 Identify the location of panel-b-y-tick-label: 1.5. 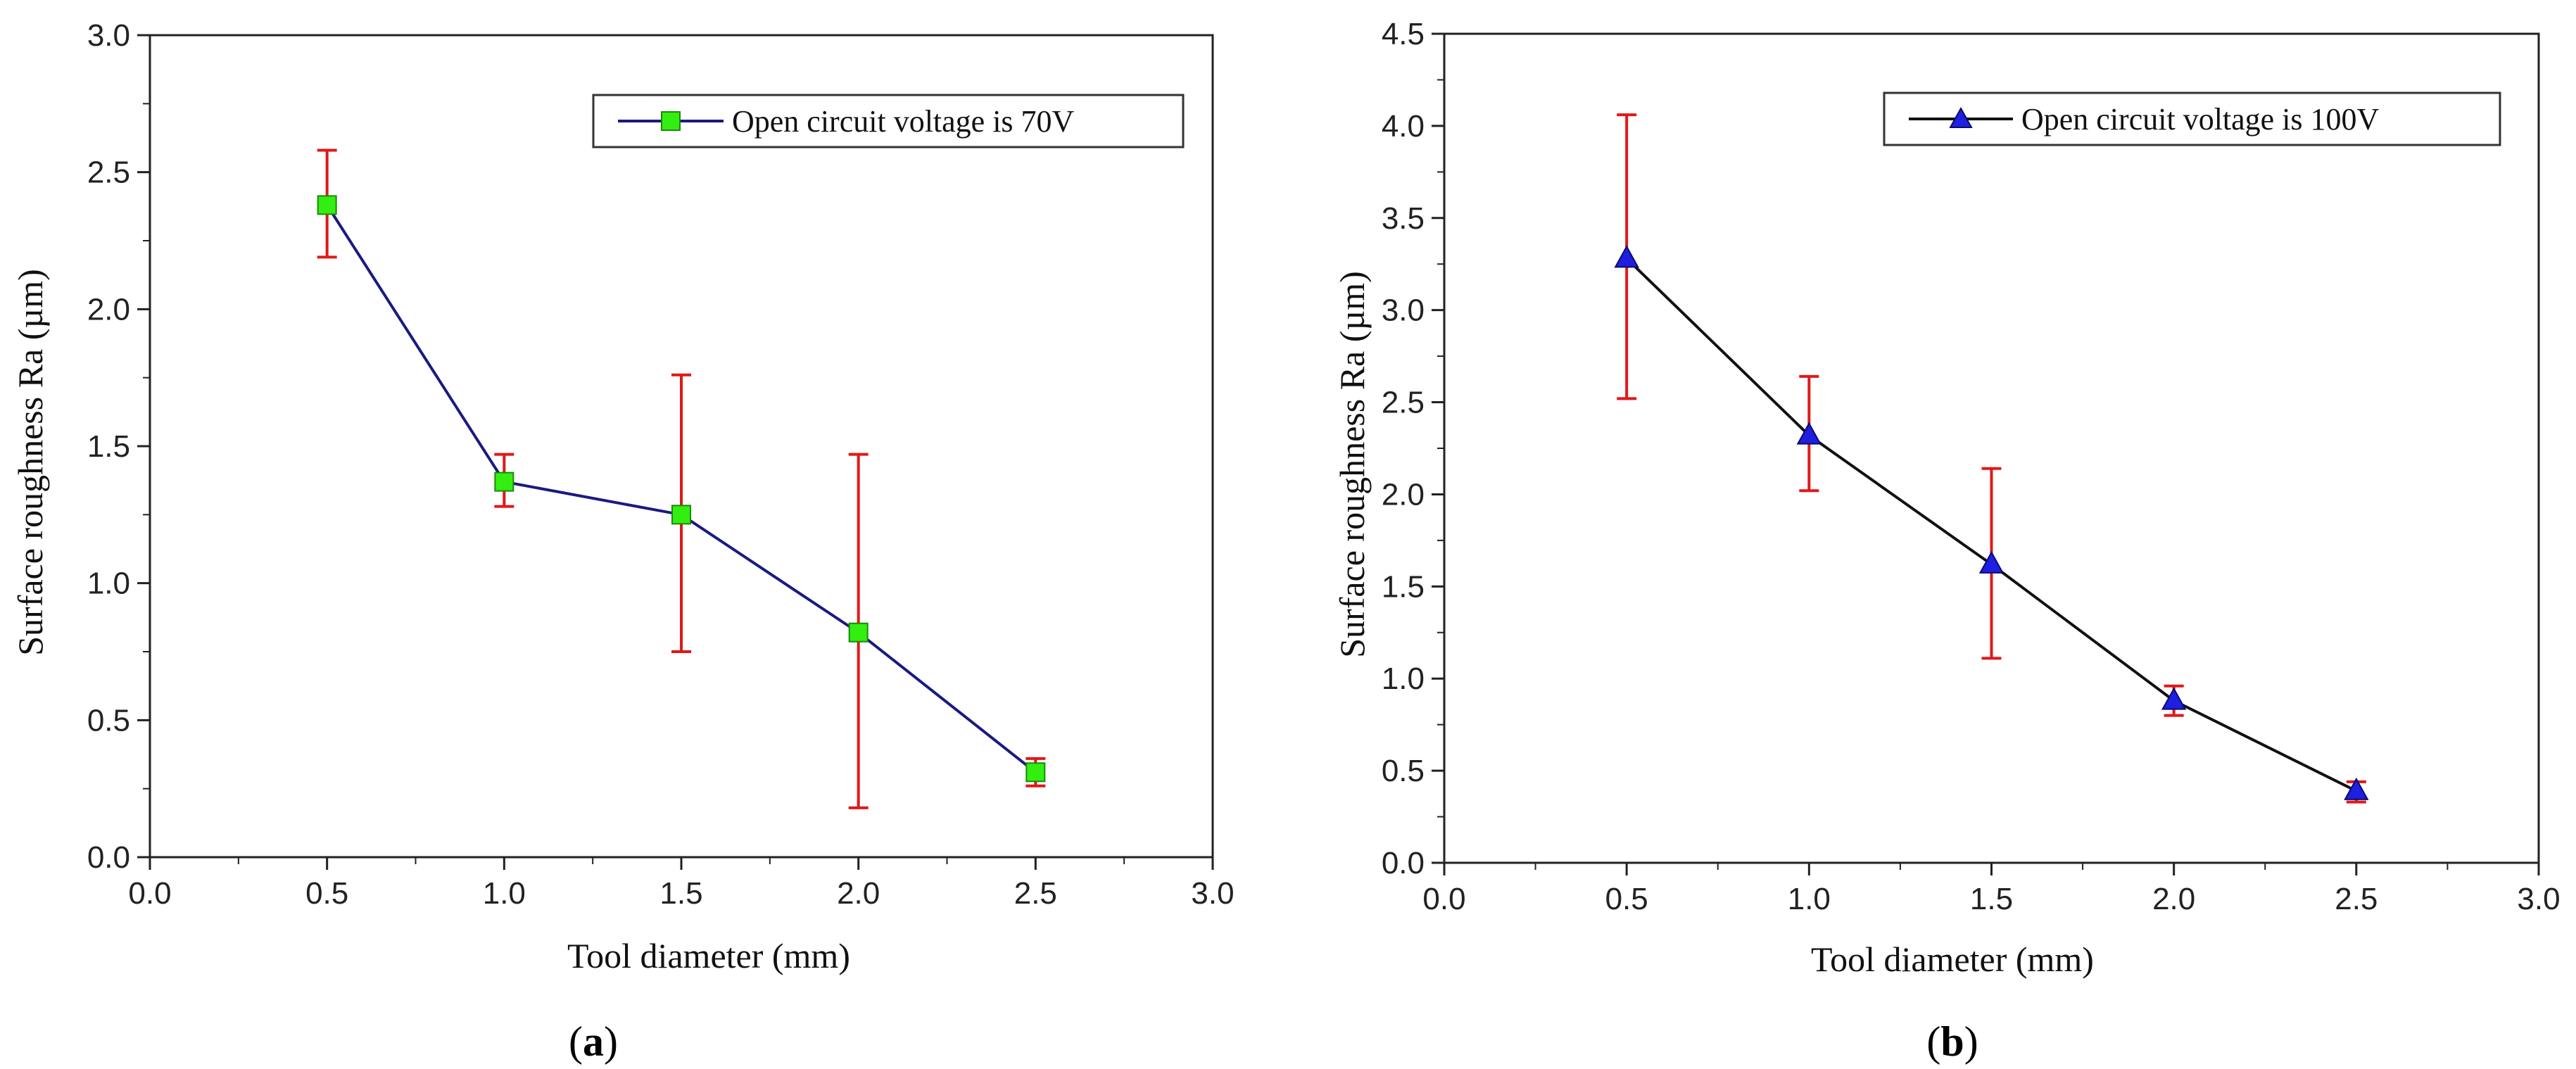
(1403, 586).